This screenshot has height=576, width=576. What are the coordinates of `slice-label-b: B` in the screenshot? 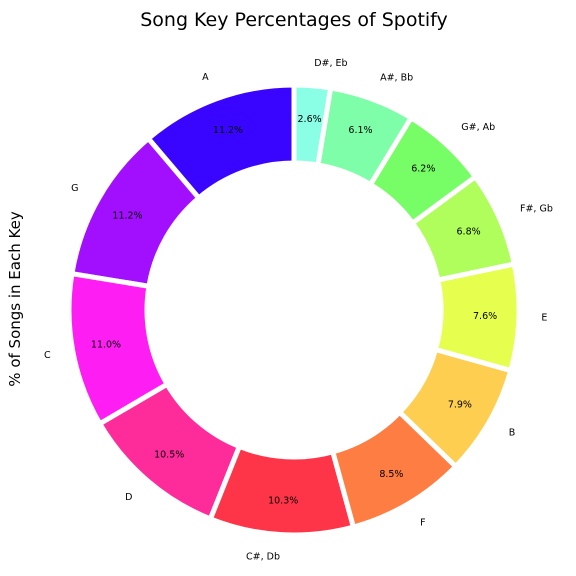 It's located at (512, 433).